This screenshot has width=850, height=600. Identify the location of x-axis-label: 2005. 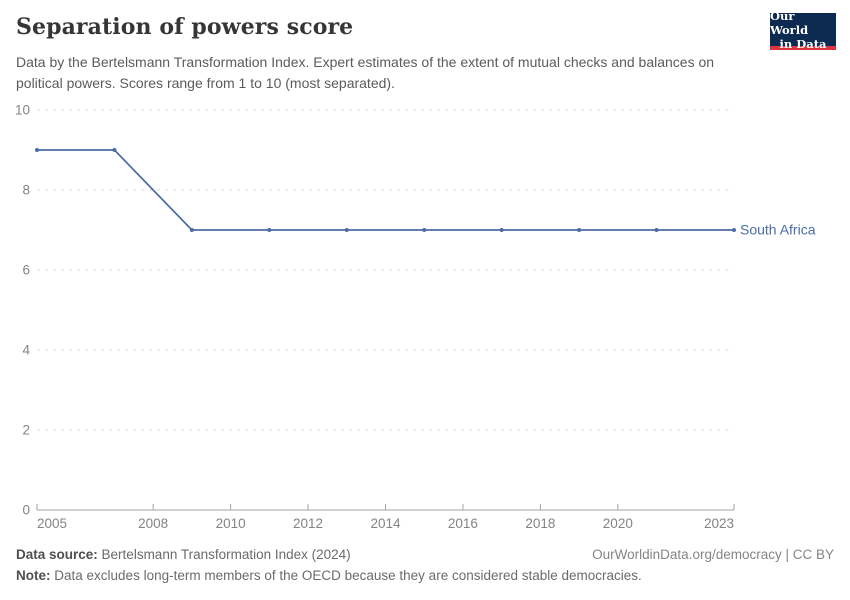
(52, 523).